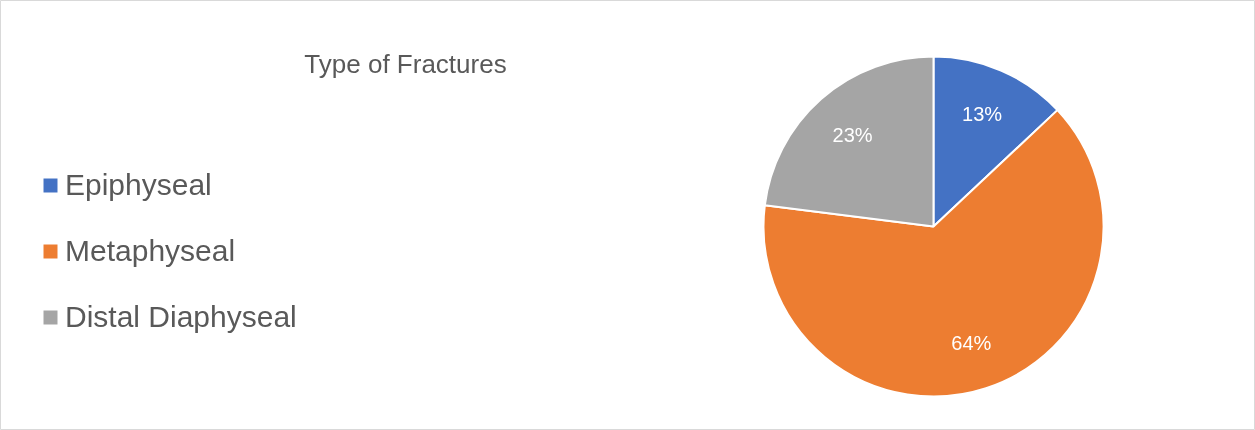 The height and width of the screenshot is (430, 1255). Describe the element at coordinates (181, 317) in the screenshot. I see `legend-label: Distal Diaphyseal` at that location.